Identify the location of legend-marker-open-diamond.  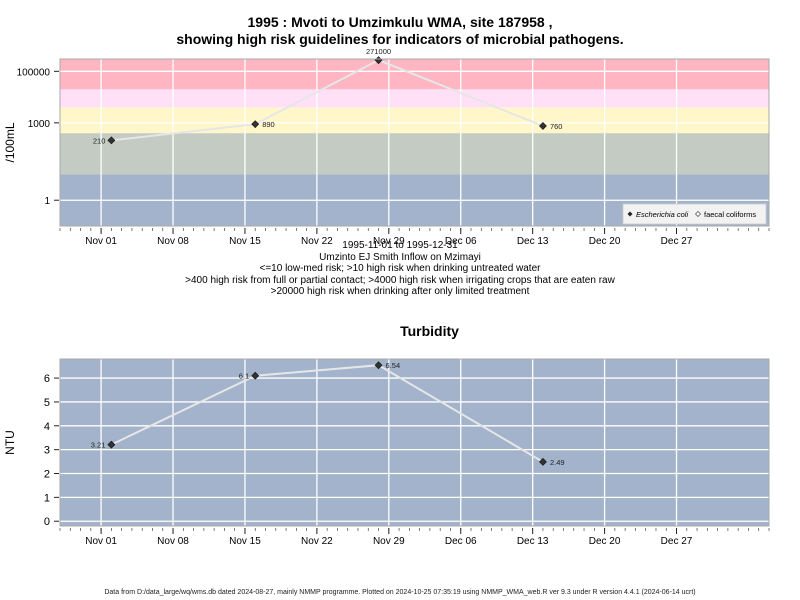
(698, 214).